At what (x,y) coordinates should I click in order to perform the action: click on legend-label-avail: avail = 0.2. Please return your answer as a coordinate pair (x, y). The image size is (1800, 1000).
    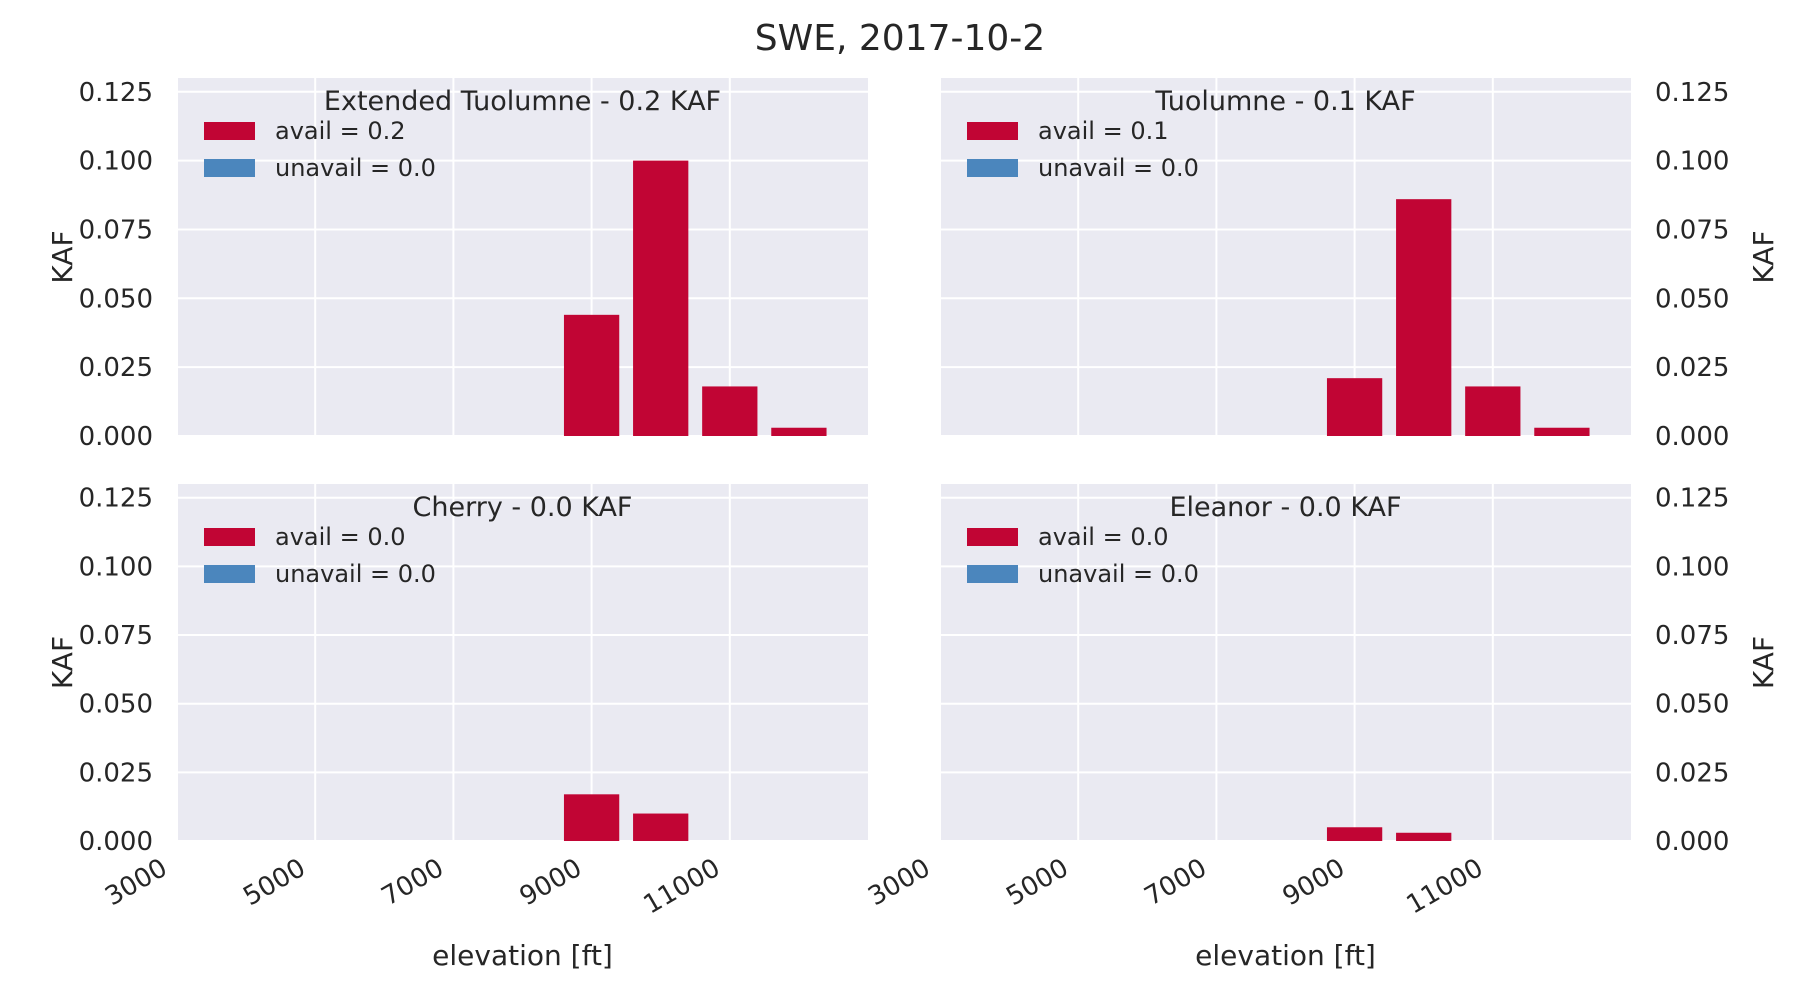
    Looking at the image, I should click on (340, 131).